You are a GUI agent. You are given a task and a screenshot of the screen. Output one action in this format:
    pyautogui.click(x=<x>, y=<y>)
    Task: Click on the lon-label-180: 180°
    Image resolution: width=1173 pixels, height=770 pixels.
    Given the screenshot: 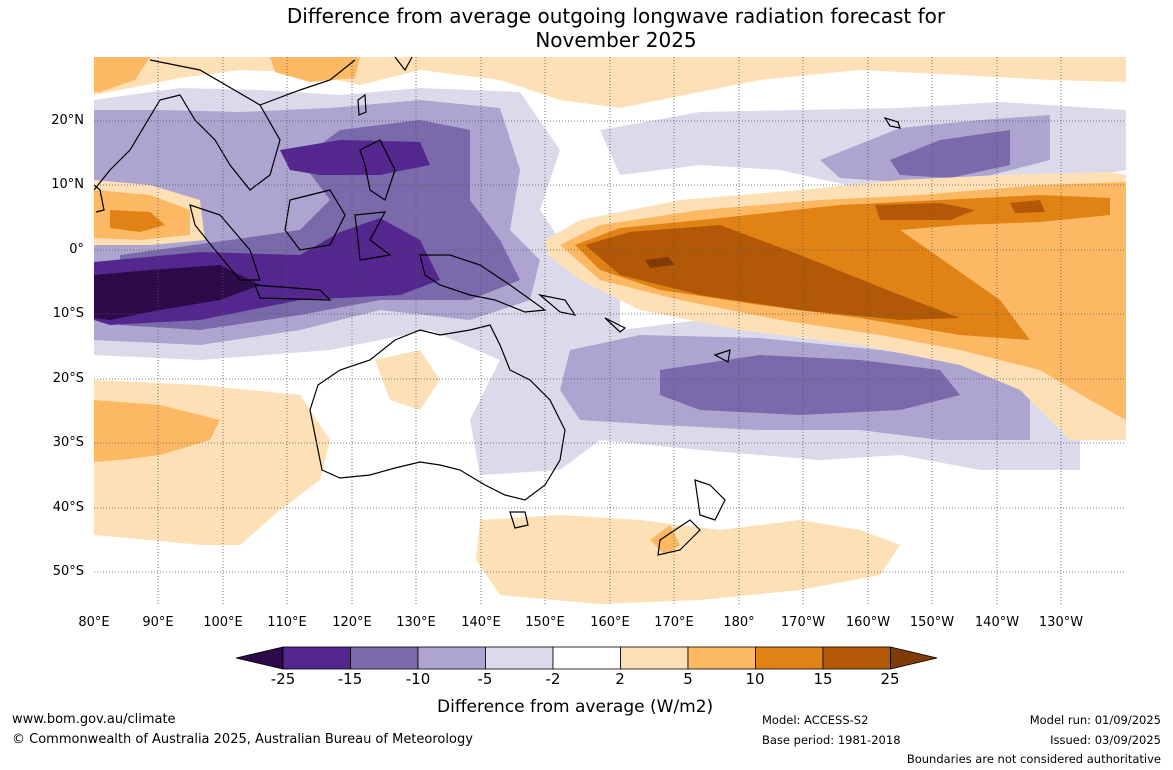 What is the action you would take?
    pyautogui.click(x=739, y=622)
    